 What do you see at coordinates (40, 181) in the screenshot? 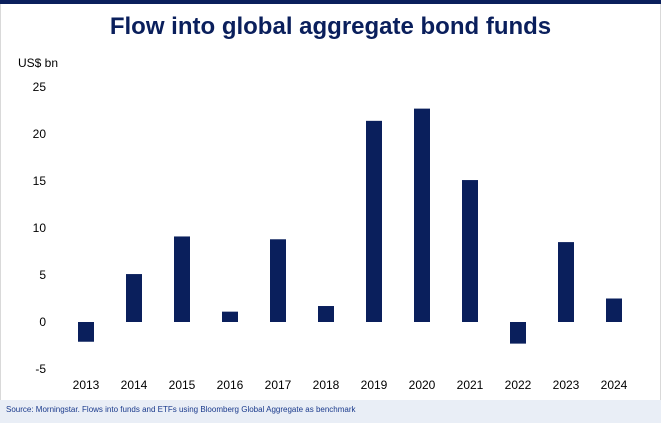
I see `y-tick-label: 15` at bounding box center [40, 181].